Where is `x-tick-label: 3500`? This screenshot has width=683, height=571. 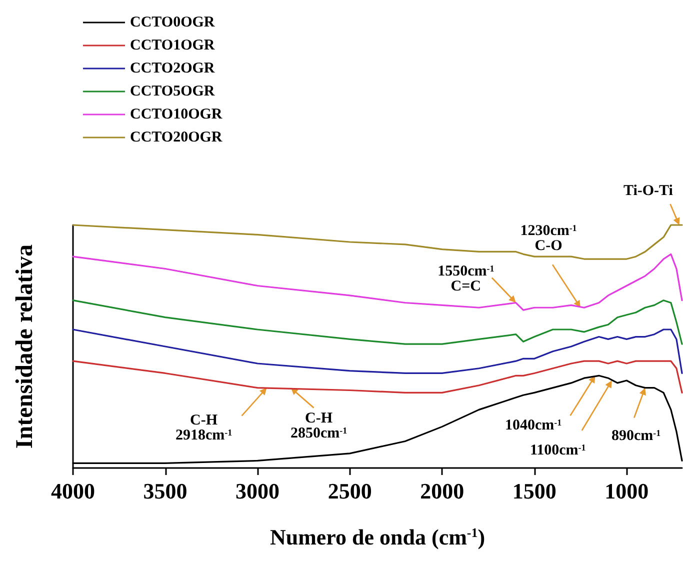
x-tick-label: 3500 is located at coordinates (165, 491).